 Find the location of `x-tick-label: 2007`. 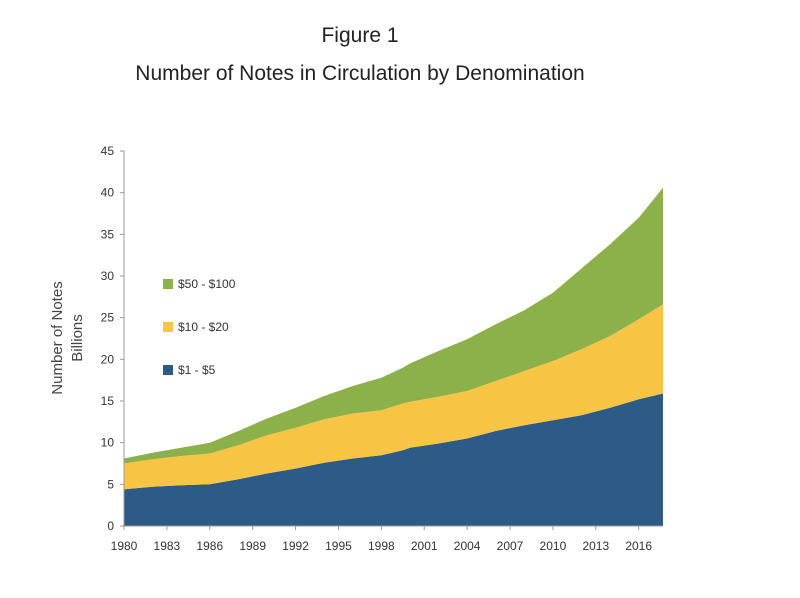

x-tick-label: 2007 is located at coordinates (510, 546).